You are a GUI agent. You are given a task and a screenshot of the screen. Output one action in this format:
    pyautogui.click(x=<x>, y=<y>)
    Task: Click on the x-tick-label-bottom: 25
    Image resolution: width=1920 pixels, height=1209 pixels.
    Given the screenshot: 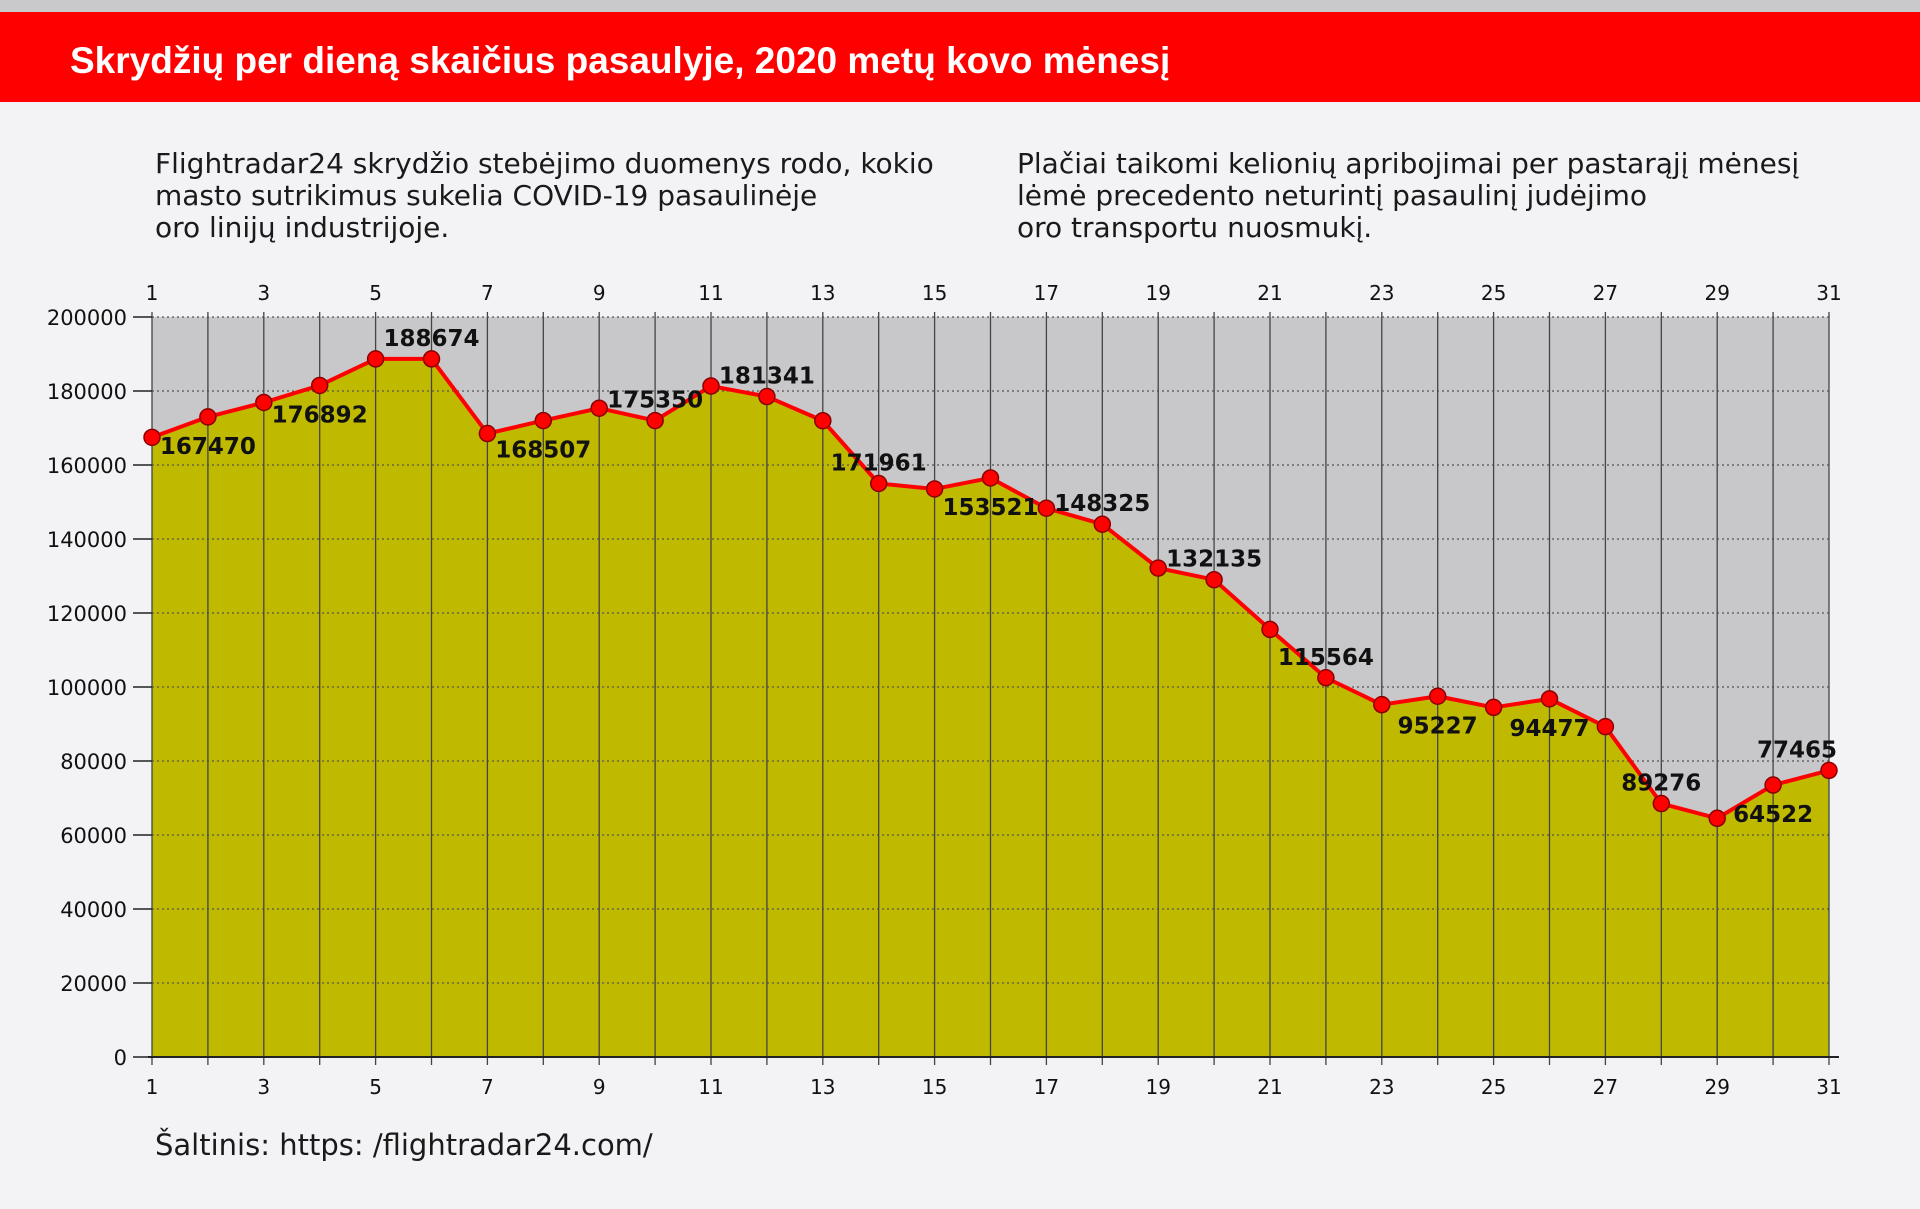 What is the action you would take?
    pyautogui.click(x=1493, y=1087)
    